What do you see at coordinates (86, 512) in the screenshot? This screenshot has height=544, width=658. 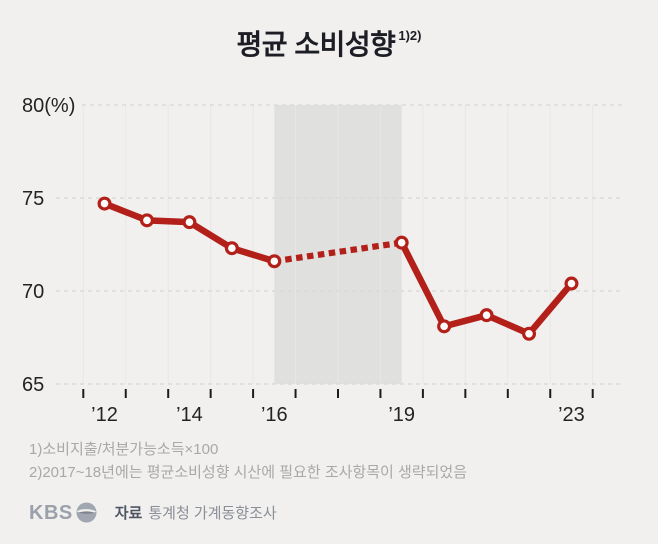 I see `kbs-globe-icon` at bounding box center [86, 512].